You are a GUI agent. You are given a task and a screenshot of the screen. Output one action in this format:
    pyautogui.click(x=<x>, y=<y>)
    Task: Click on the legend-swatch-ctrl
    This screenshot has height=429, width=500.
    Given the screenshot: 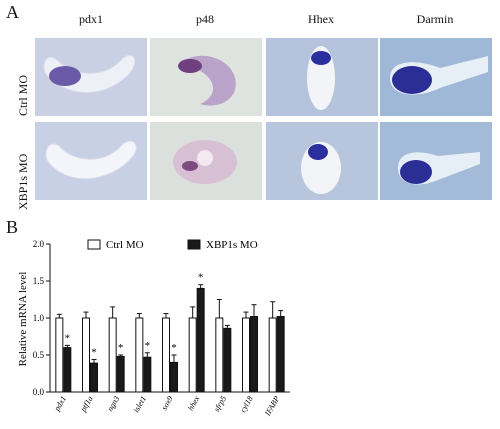 What is the action you would take?
    pyautogui.click(x=94, y=244)
    